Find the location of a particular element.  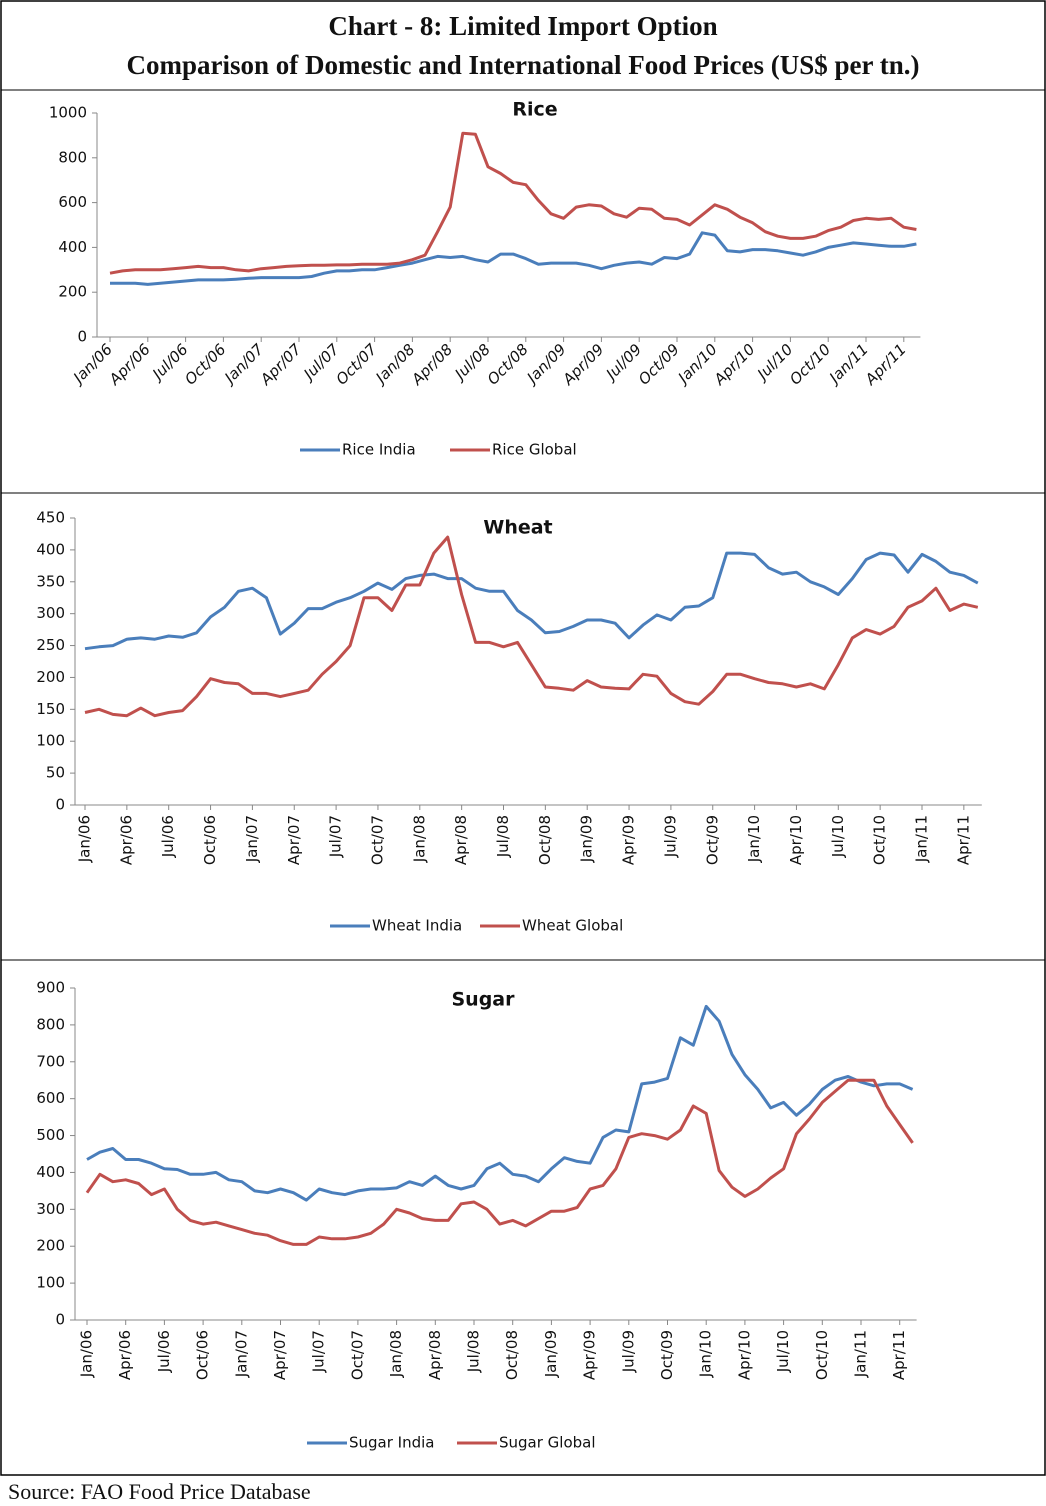

legend-label: Wheat Global is located at coordinates (572, 926).